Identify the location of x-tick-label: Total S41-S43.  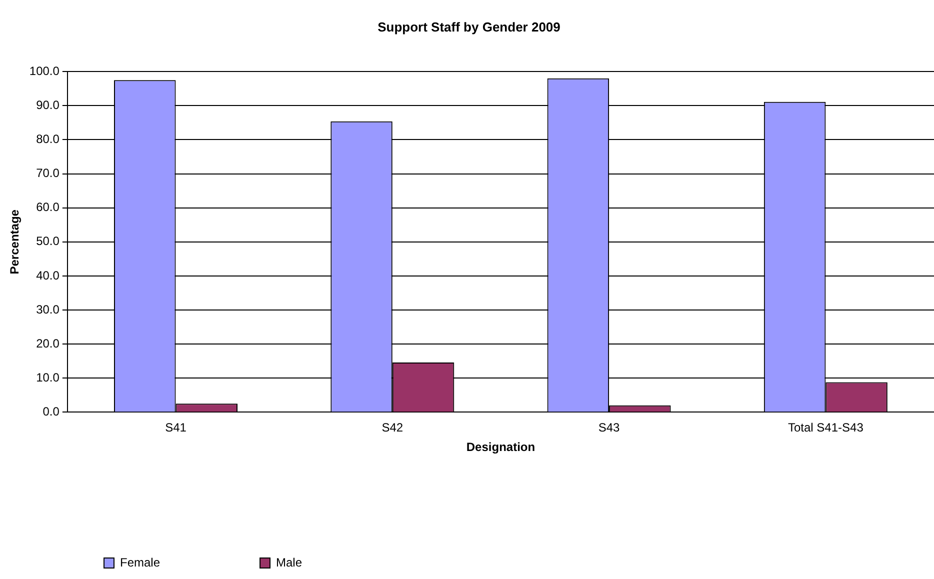
(826, 427).